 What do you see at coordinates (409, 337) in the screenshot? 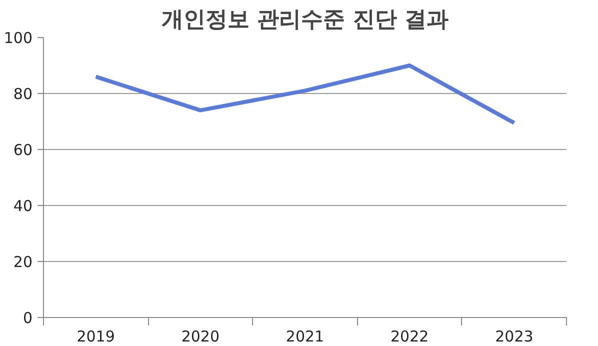
I see `x-tick-label: 2022` at bounding box center [409, 337].